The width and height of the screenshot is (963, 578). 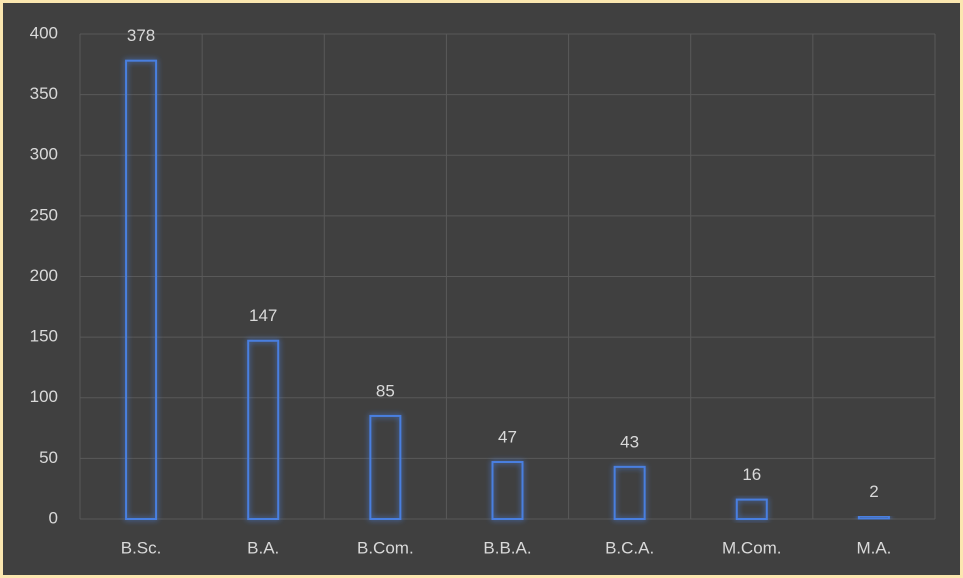 I want to click on x-tick-label: M.Com., so click(x=752, y=547).